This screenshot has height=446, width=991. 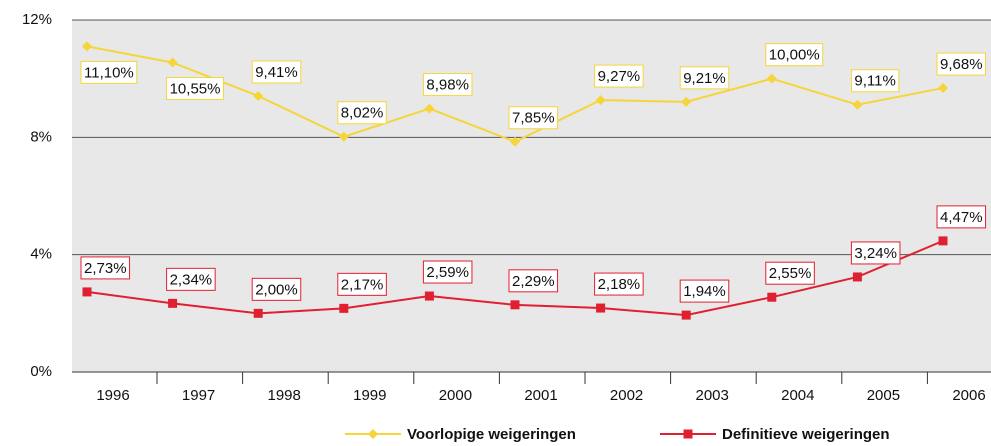 I want to click on data-label: 8,98%, so click(x=447, y=85).